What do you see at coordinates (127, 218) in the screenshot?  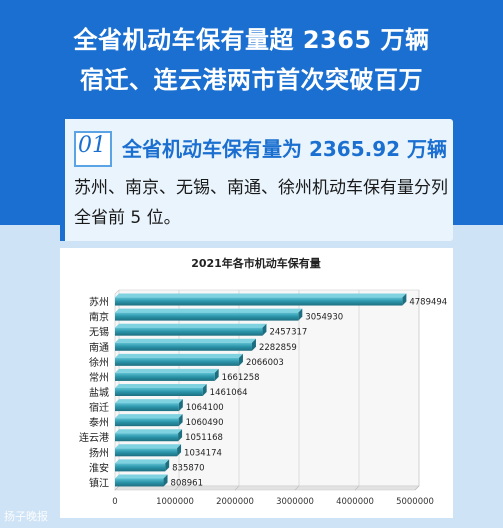 I see `card-text-line-2: 全省前 5 位。` at bounding box center [127, 218].